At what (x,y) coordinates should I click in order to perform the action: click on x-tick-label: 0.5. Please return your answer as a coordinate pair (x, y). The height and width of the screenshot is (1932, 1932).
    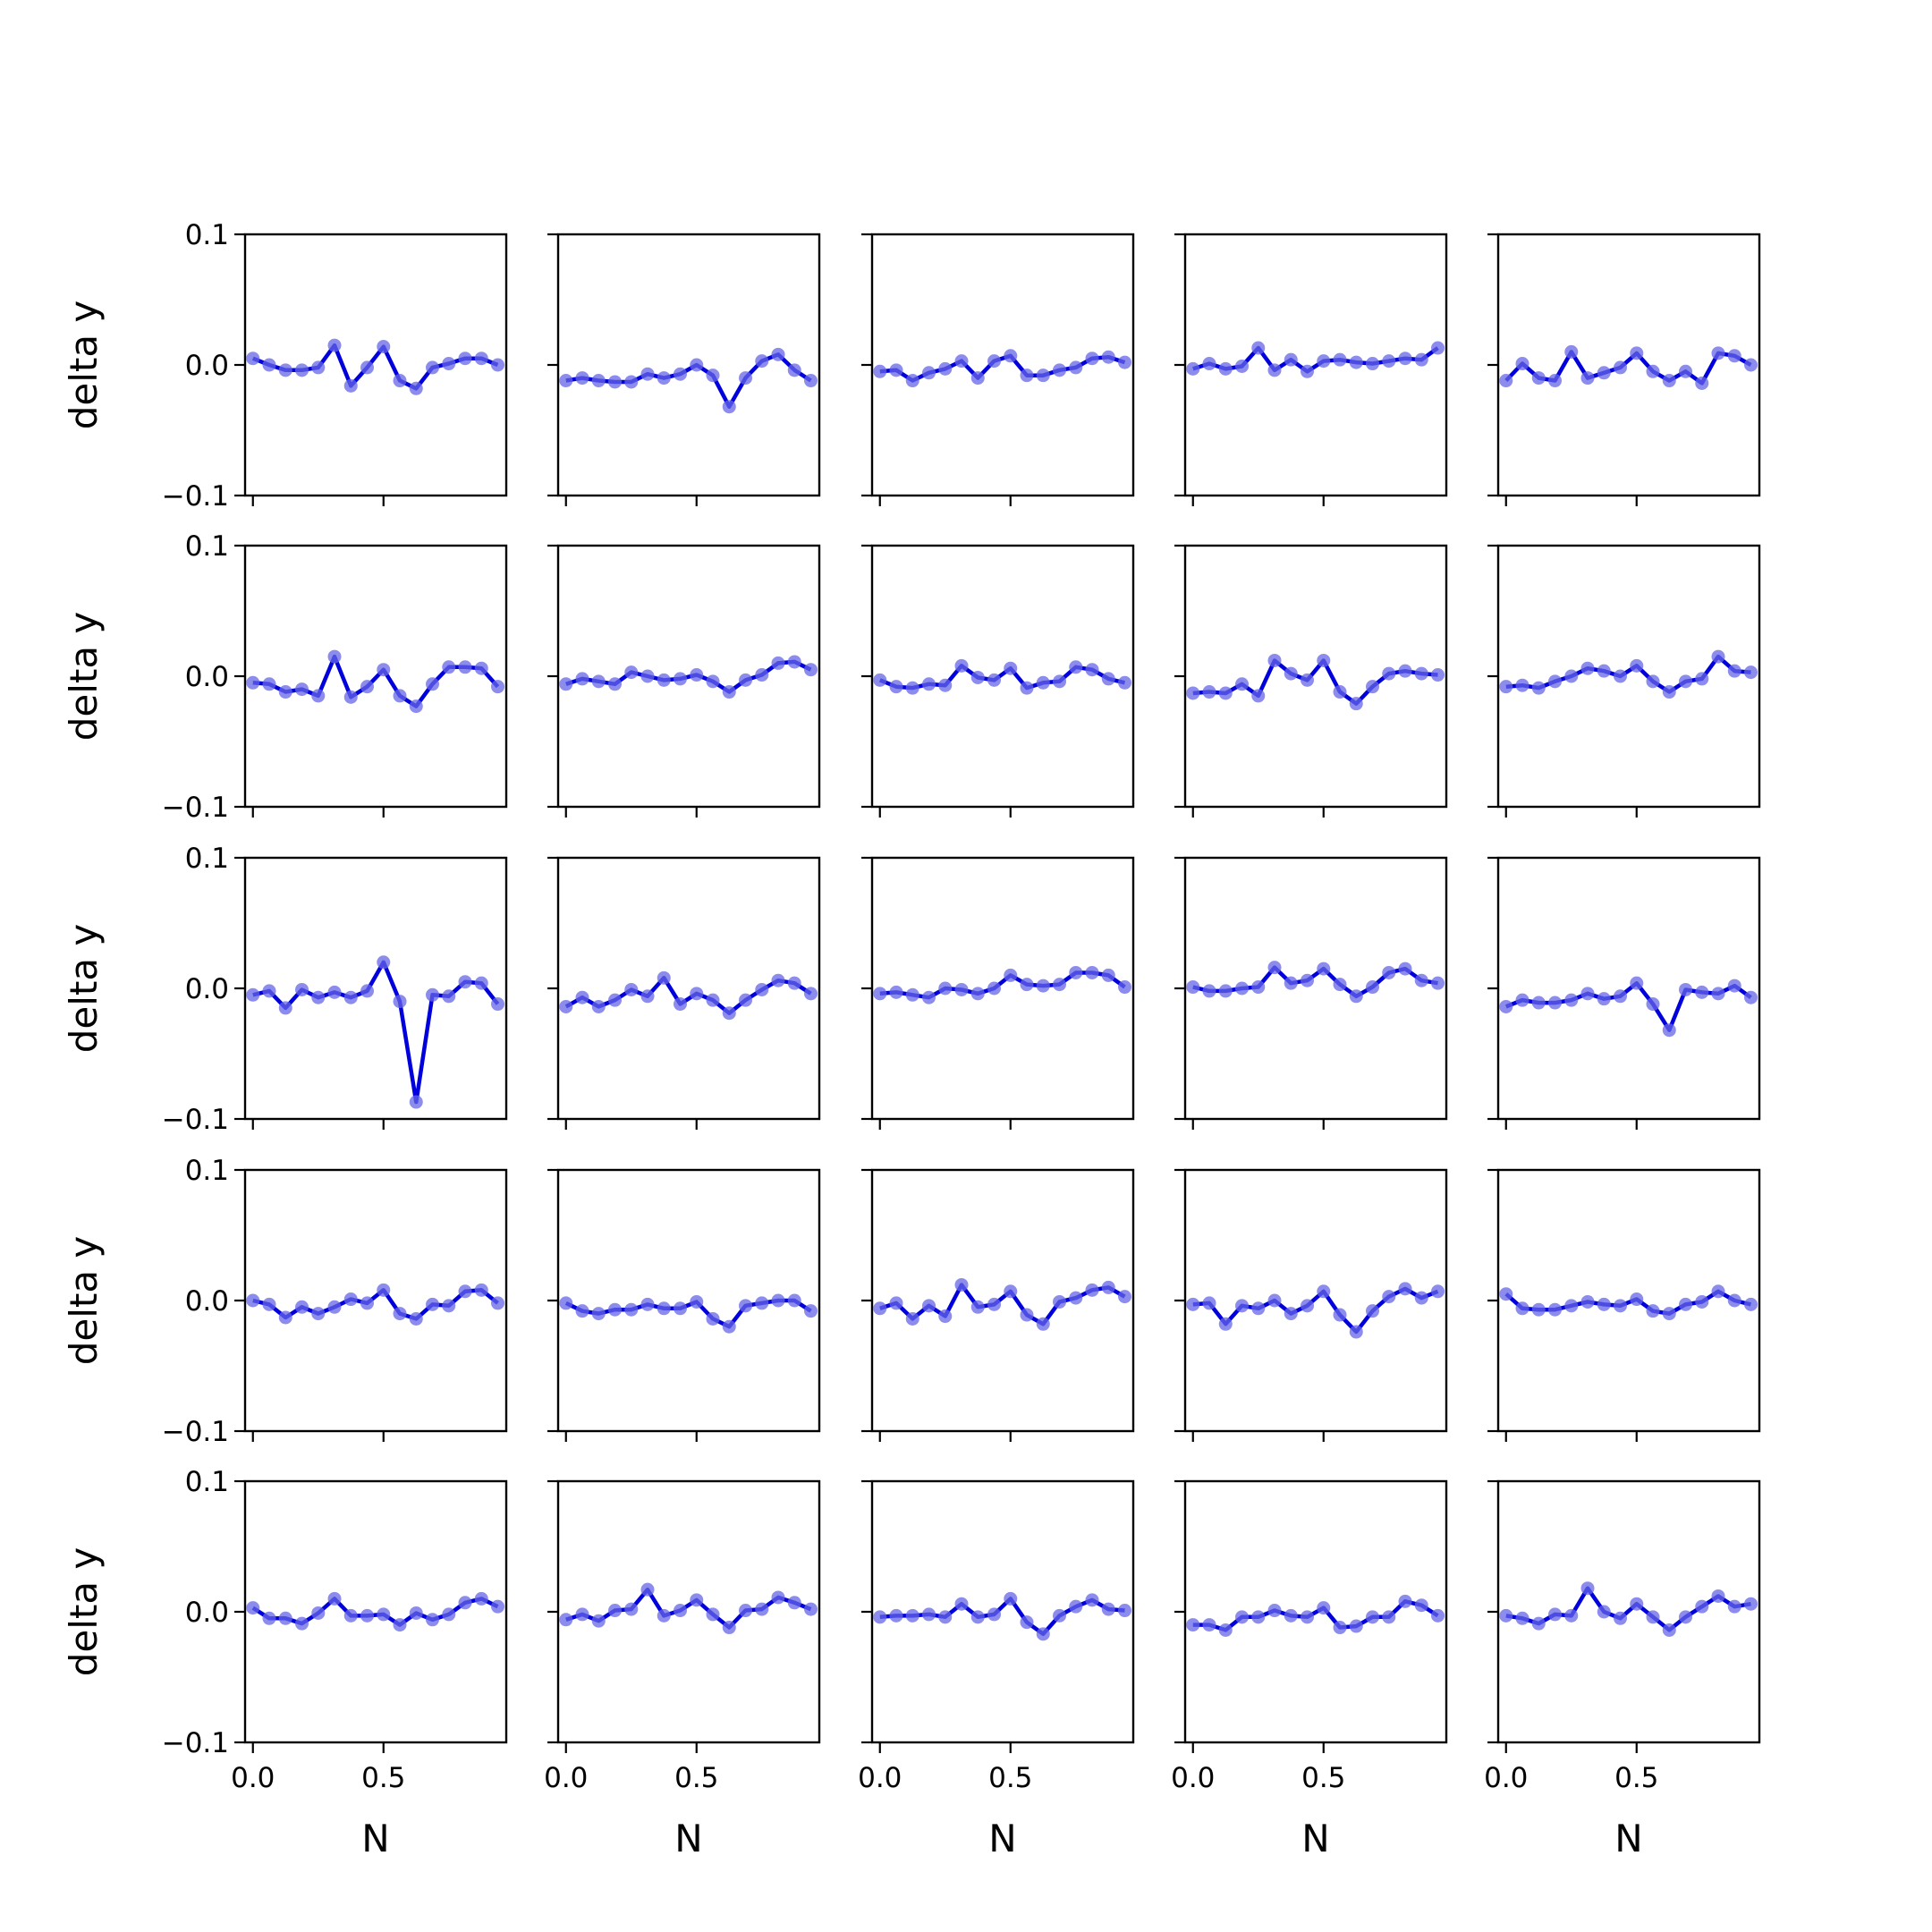
    Looking at the image, I should click on (1636, 1778).